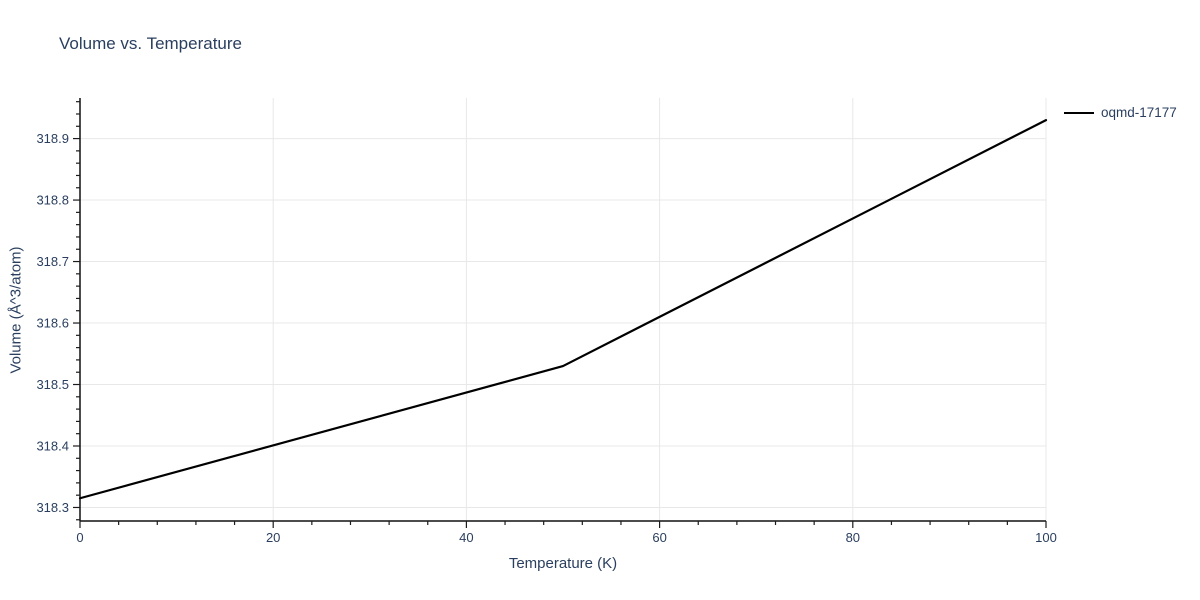 Image resolution: width=1200 pixels, height=600 pixels. Describe the element at coordinates (659, 537) in the screenshot. I see `x-tick-label: 60` at that location.